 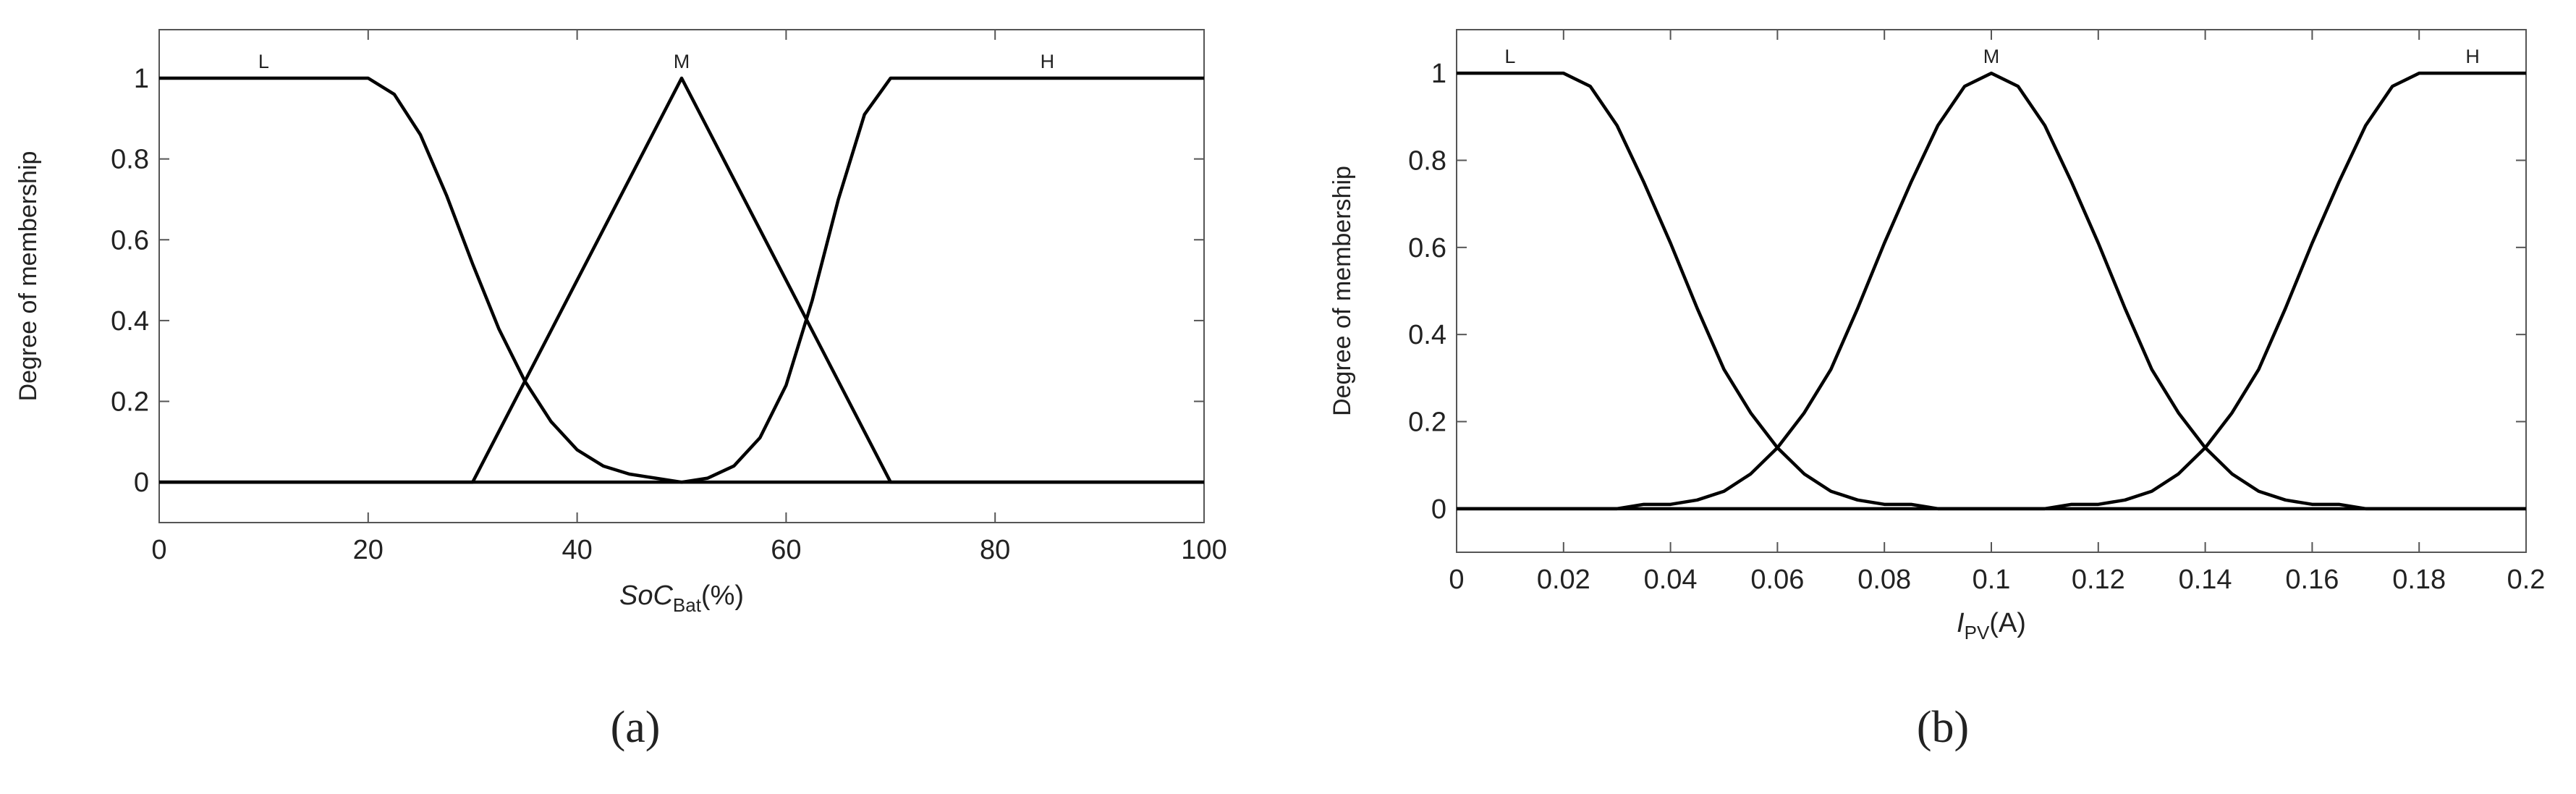 I want to click on x-tick-label: 0.12, so click(x=2098, y=580).